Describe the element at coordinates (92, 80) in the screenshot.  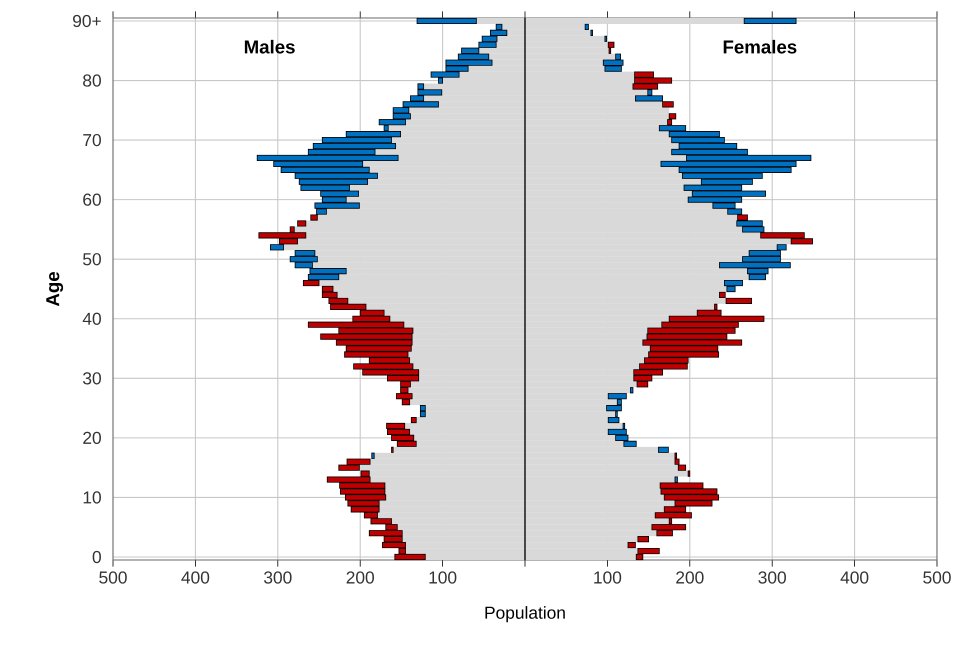
I see `y-tick-label: 80` at that location.